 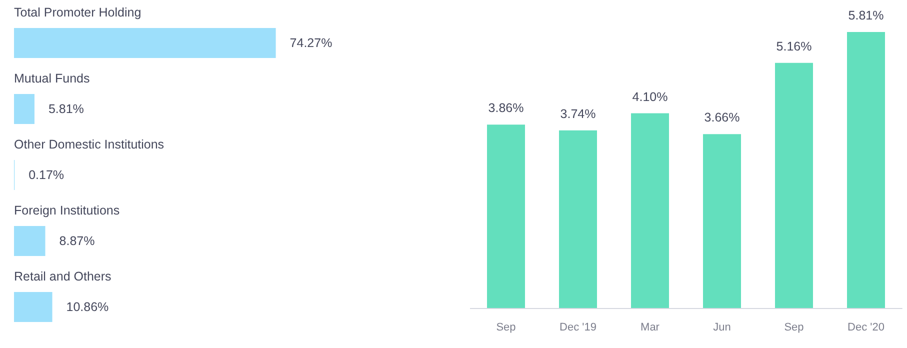 I want to click on y-tick-label: Total Promoter Holding, so click(x=78, y=13).